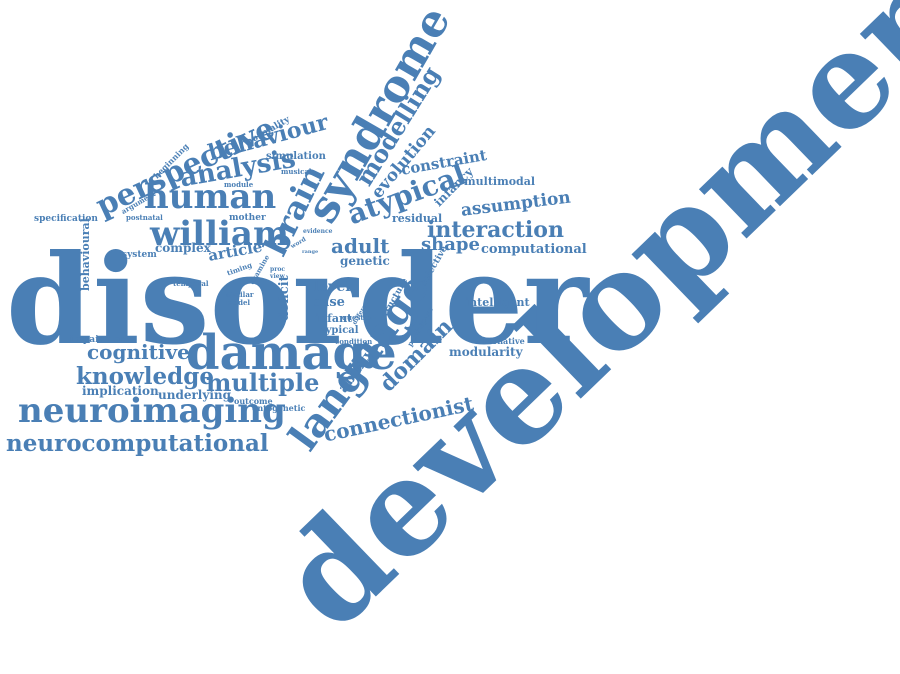  What do you see at coordinates (239, 185) in the screenshot?
I see `cloud-word: module` at bounding box center [239, 185].